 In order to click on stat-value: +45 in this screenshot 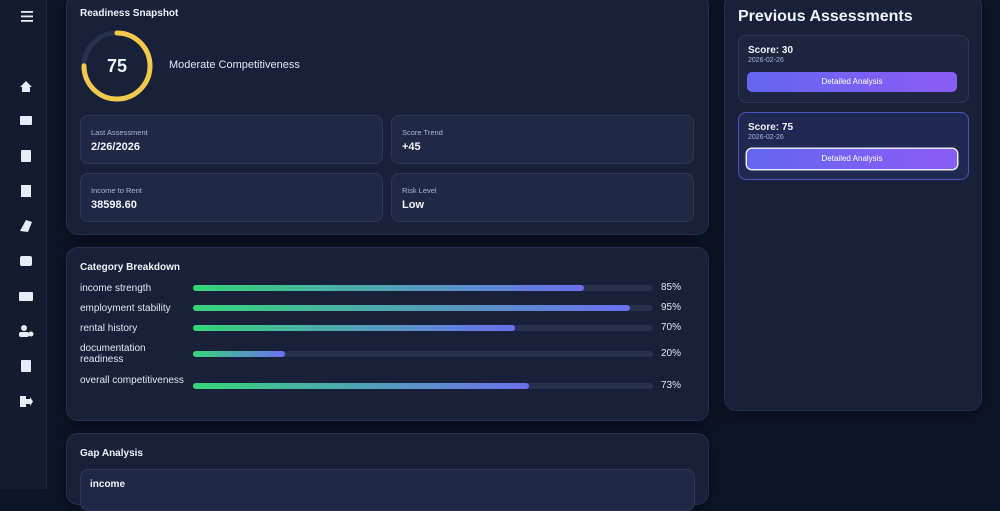, I will do `click(411, 147)`.